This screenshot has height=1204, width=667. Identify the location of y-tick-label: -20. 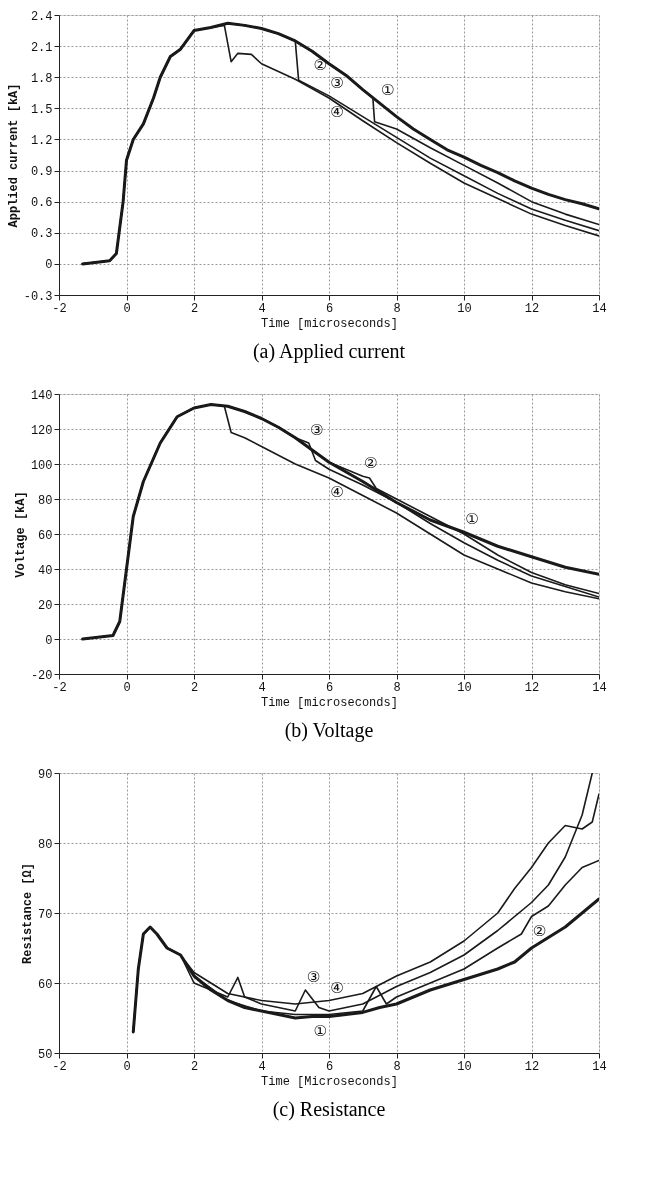
(41, 675).